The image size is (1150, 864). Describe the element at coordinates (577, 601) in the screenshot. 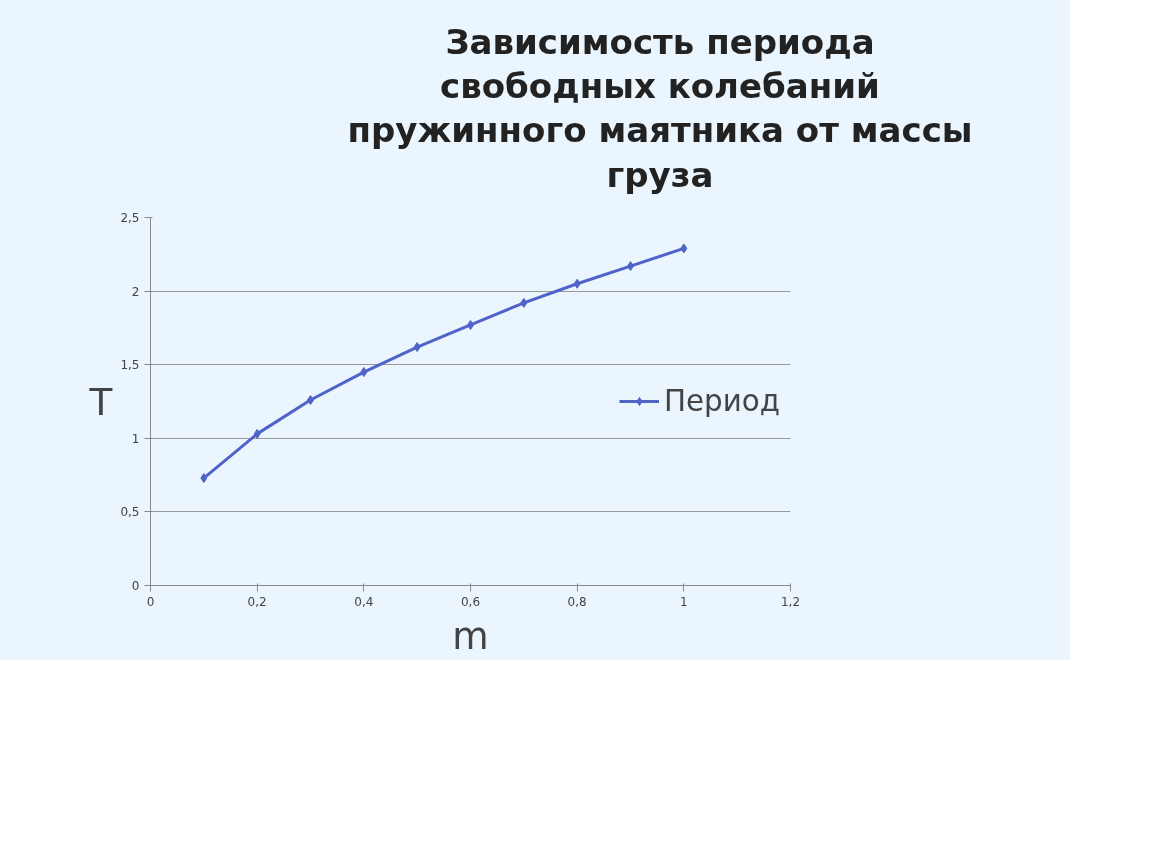

I see `x-tick-label: 0,8` at that location.